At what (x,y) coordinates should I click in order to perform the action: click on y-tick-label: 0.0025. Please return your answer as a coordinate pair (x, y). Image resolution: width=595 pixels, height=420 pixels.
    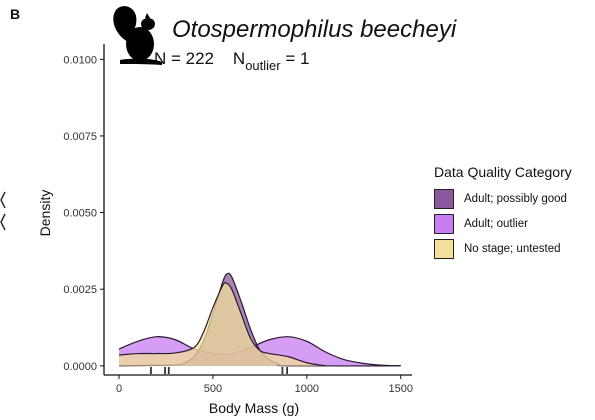
    Looking at the image, I should click on (80, 290).